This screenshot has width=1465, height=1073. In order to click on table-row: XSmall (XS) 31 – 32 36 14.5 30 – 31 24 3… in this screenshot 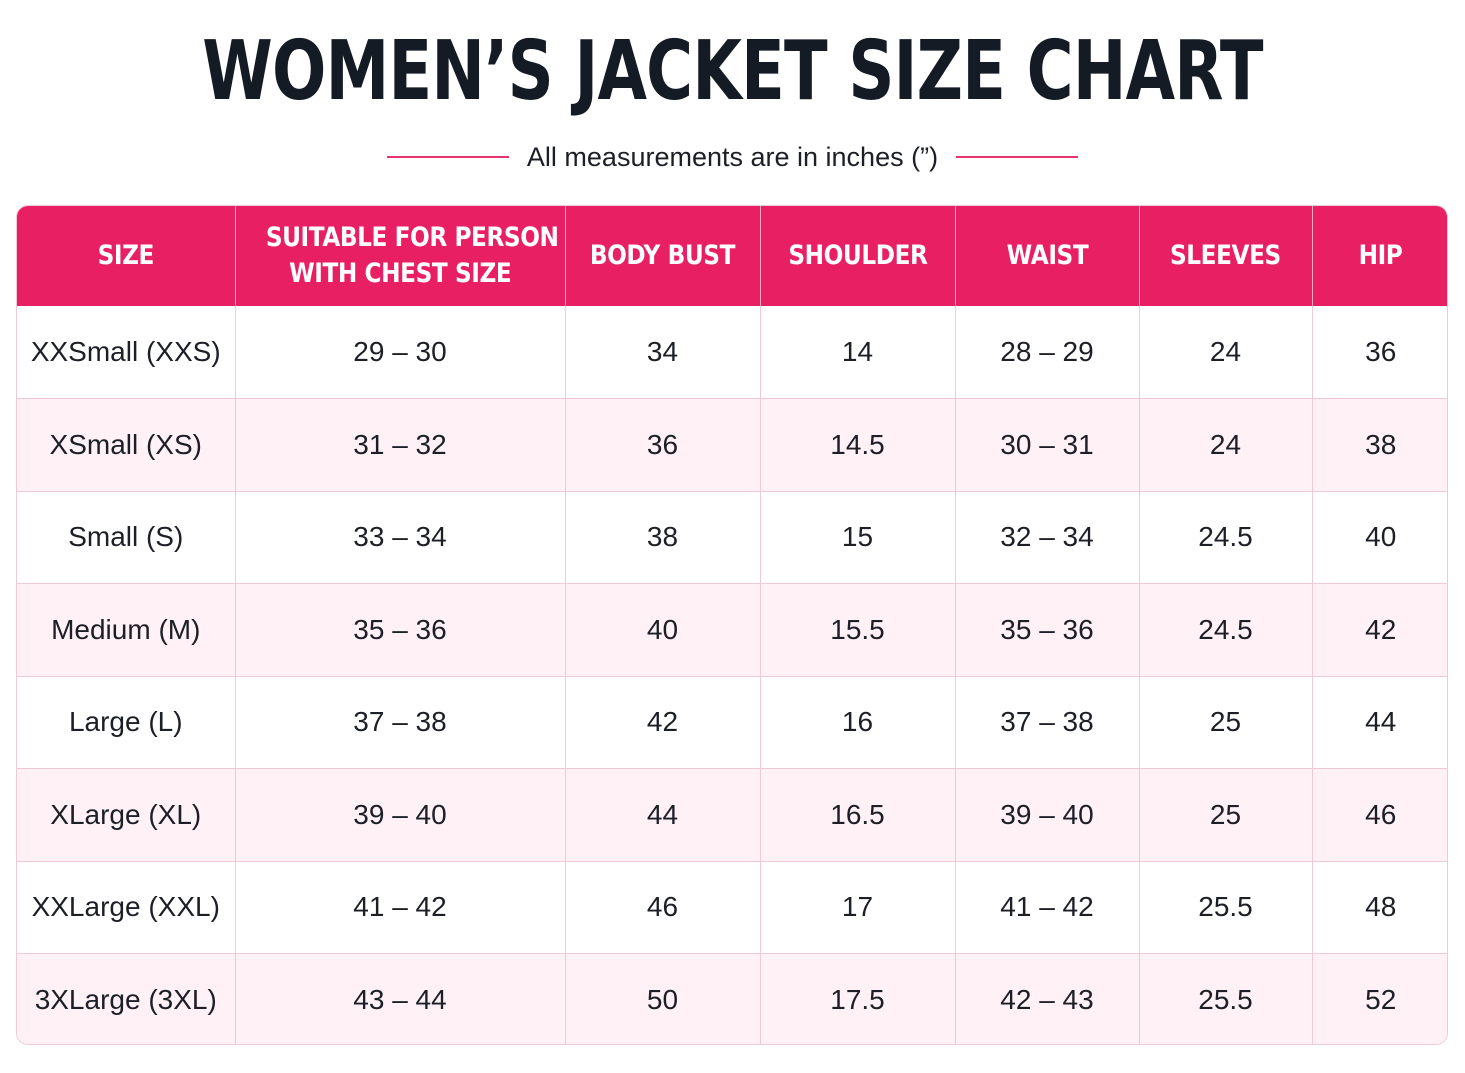, I will do `click(732, 445)`.